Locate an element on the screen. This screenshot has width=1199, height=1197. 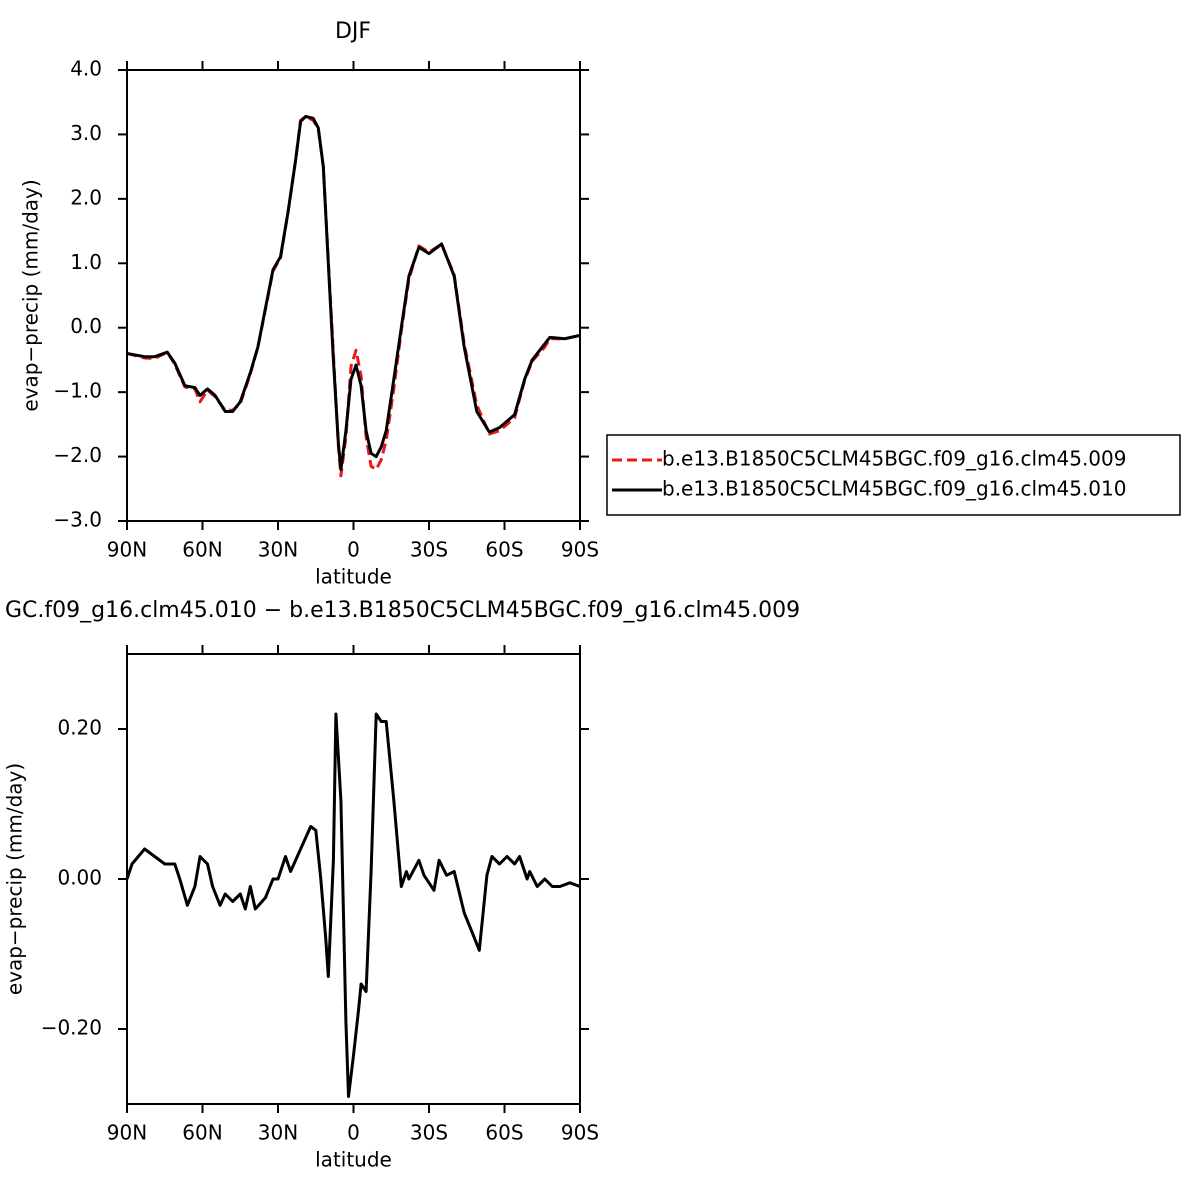
y-tick-label: 1.0 is located at coordinates (86, 262).